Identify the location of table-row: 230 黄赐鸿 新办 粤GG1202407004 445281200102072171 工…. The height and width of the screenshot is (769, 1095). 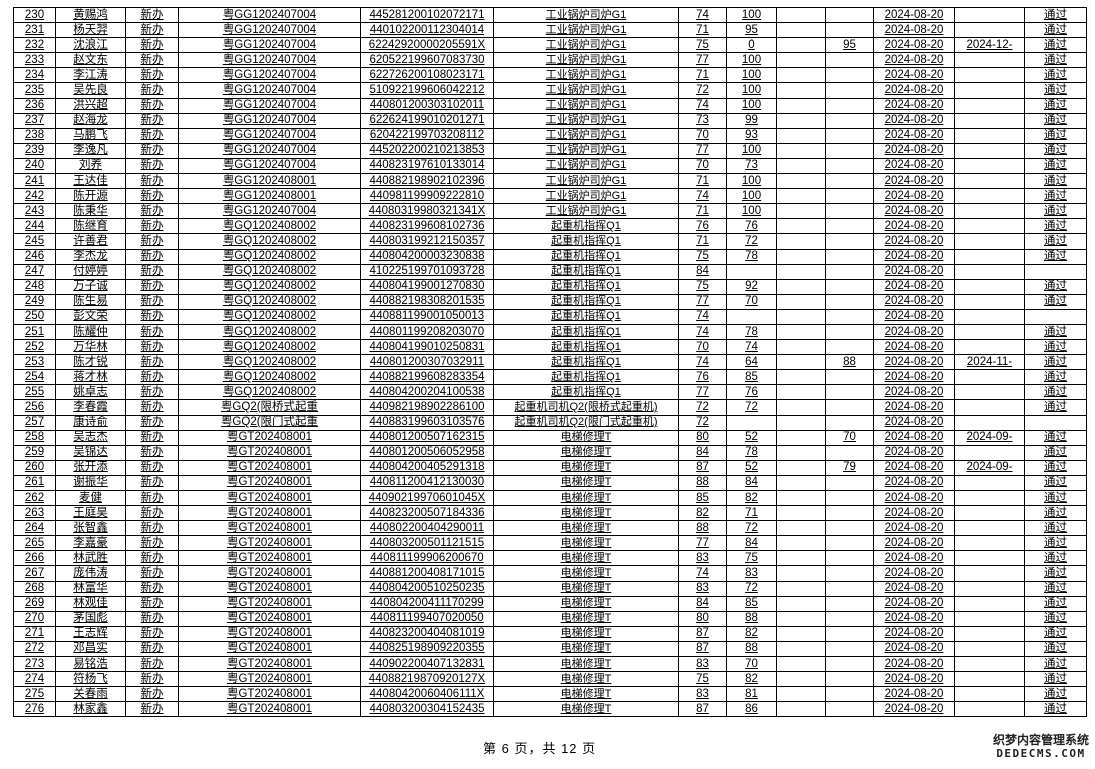
(550, 15).